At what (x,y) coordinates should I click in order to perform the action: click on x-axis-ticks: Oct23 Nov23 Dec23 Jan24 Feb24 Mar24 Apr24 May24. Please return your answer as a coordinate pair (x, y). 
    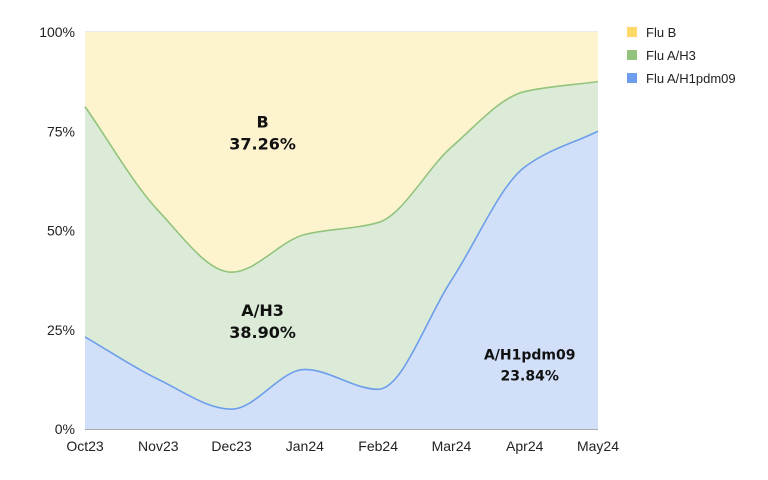
    Looking at the image, I should click on (342, 446).